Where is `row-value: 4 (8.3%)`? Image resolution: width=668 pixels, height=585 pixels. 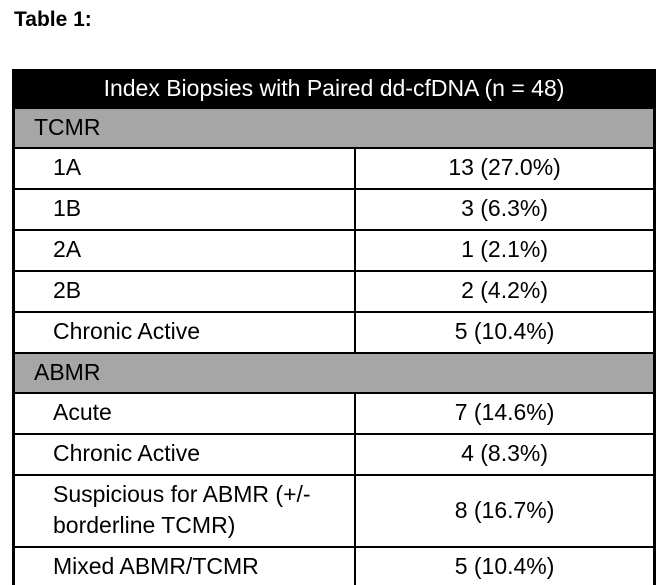
row-value: 4 (8.3%) is located at coordinates (505, 454).